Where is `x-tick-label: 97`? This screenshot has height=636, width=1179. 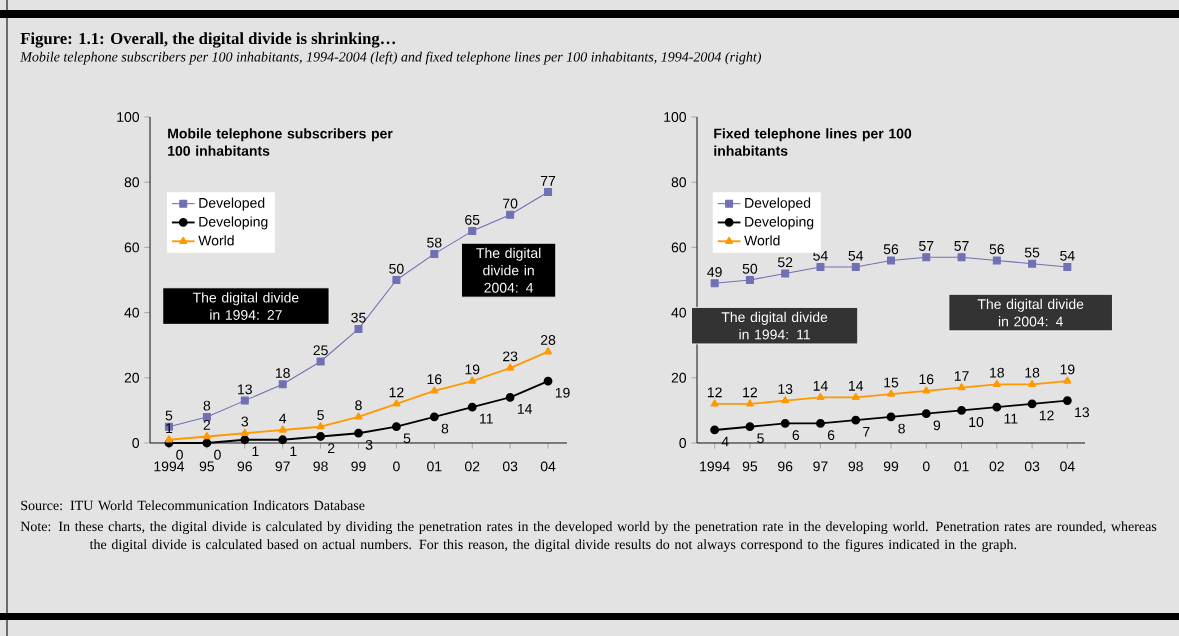
x-tick-label: 97 is located at coordinates (282, 466).